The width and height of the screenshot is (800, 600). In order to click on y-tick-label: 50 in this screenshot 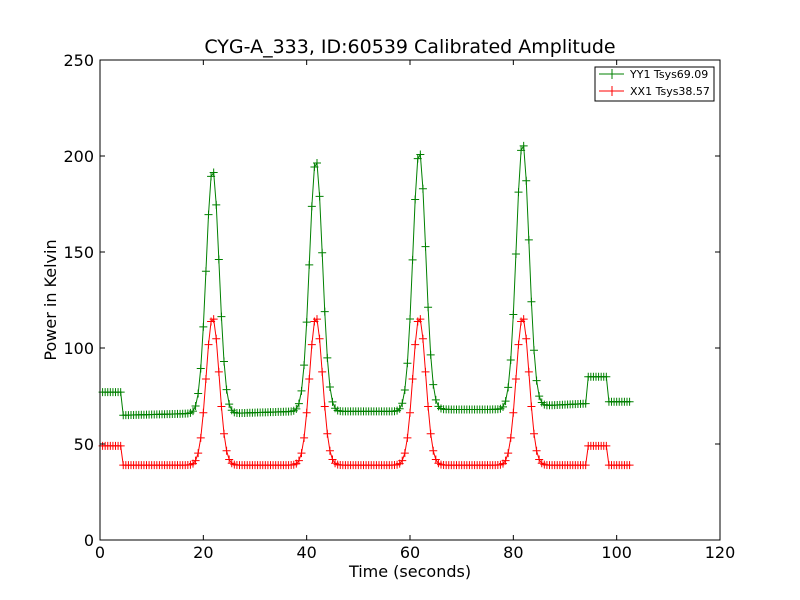, I will do `click(84, 444)`.